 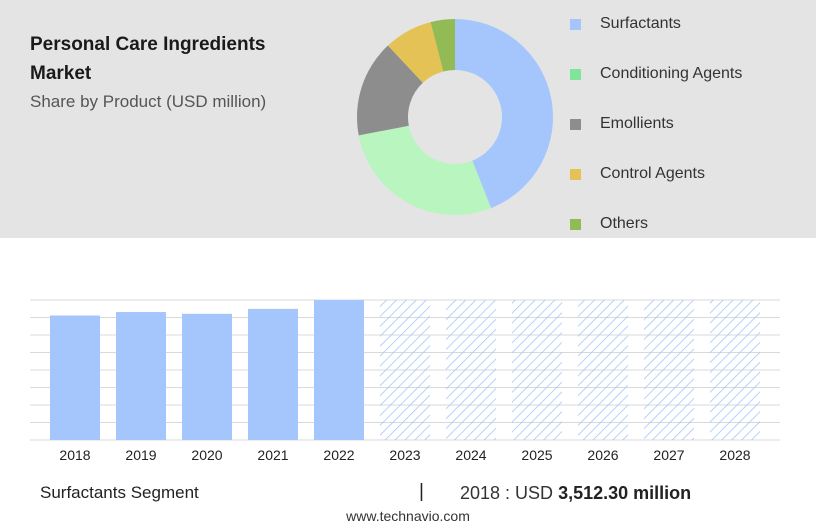 I want to click on chart-title: Personal Care Ingredients Market, so click(x=148, y=59).